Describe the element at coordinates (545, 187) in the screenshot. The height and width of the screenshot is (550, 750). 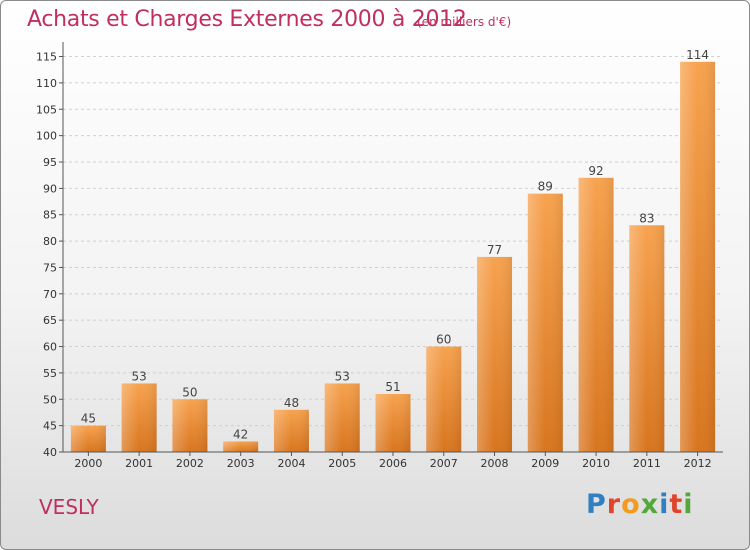
I see `data-label-2009: 89` at that location.